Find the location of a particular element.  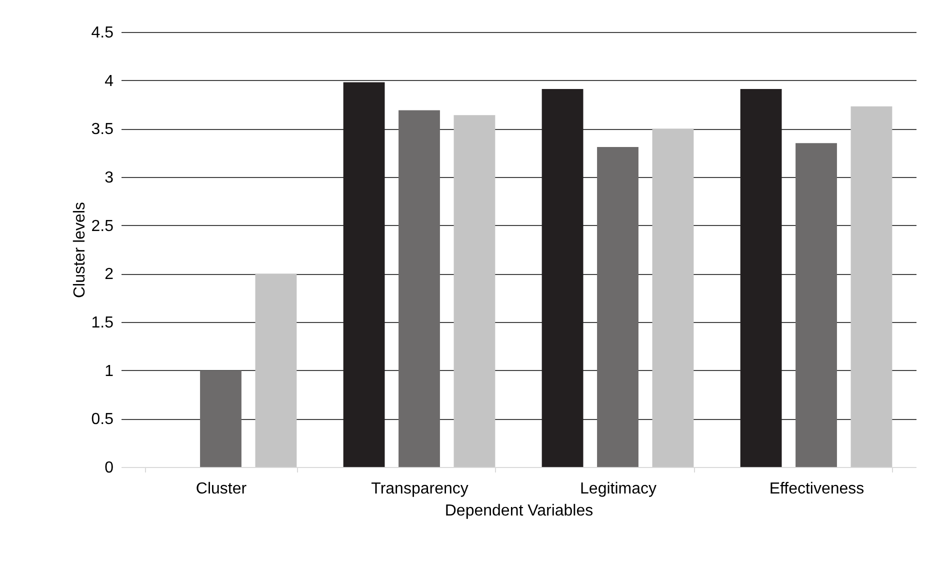

y-tick-label: 2 is located at coordinates (109, 275).